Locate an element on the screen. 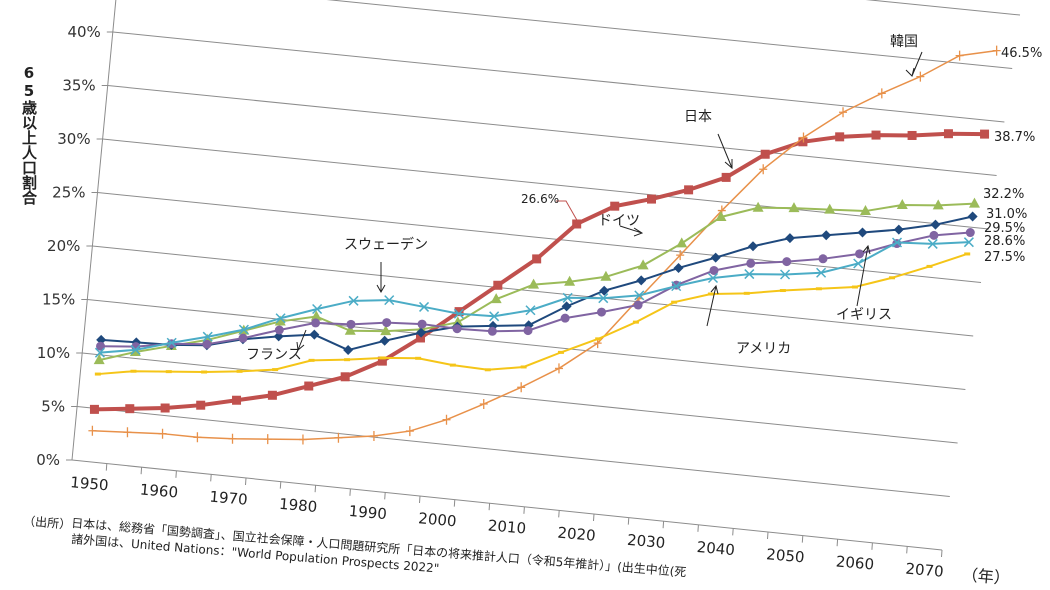 This screenshot has width=1050, height=590. x-axis-unit: （年） is located at coordinates (986, 576).